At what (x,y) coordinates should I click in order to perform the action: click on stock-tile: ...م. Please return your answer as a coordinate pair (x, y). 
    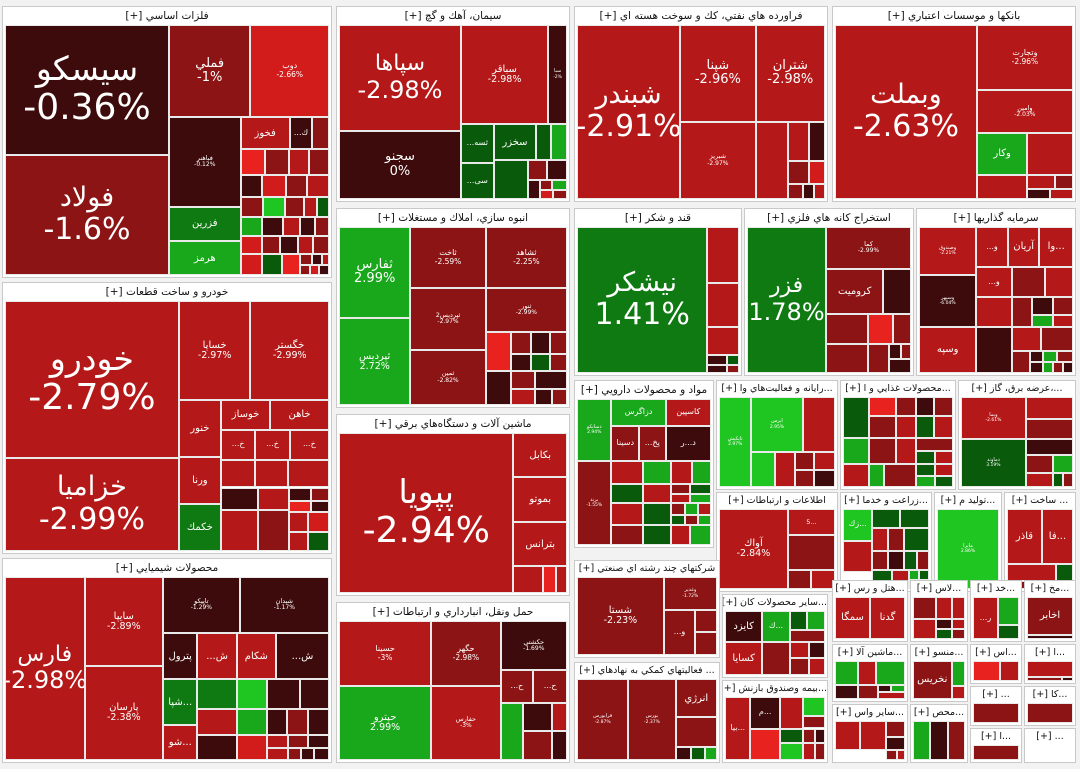
    Looking at the image, I should click on (765, 713).